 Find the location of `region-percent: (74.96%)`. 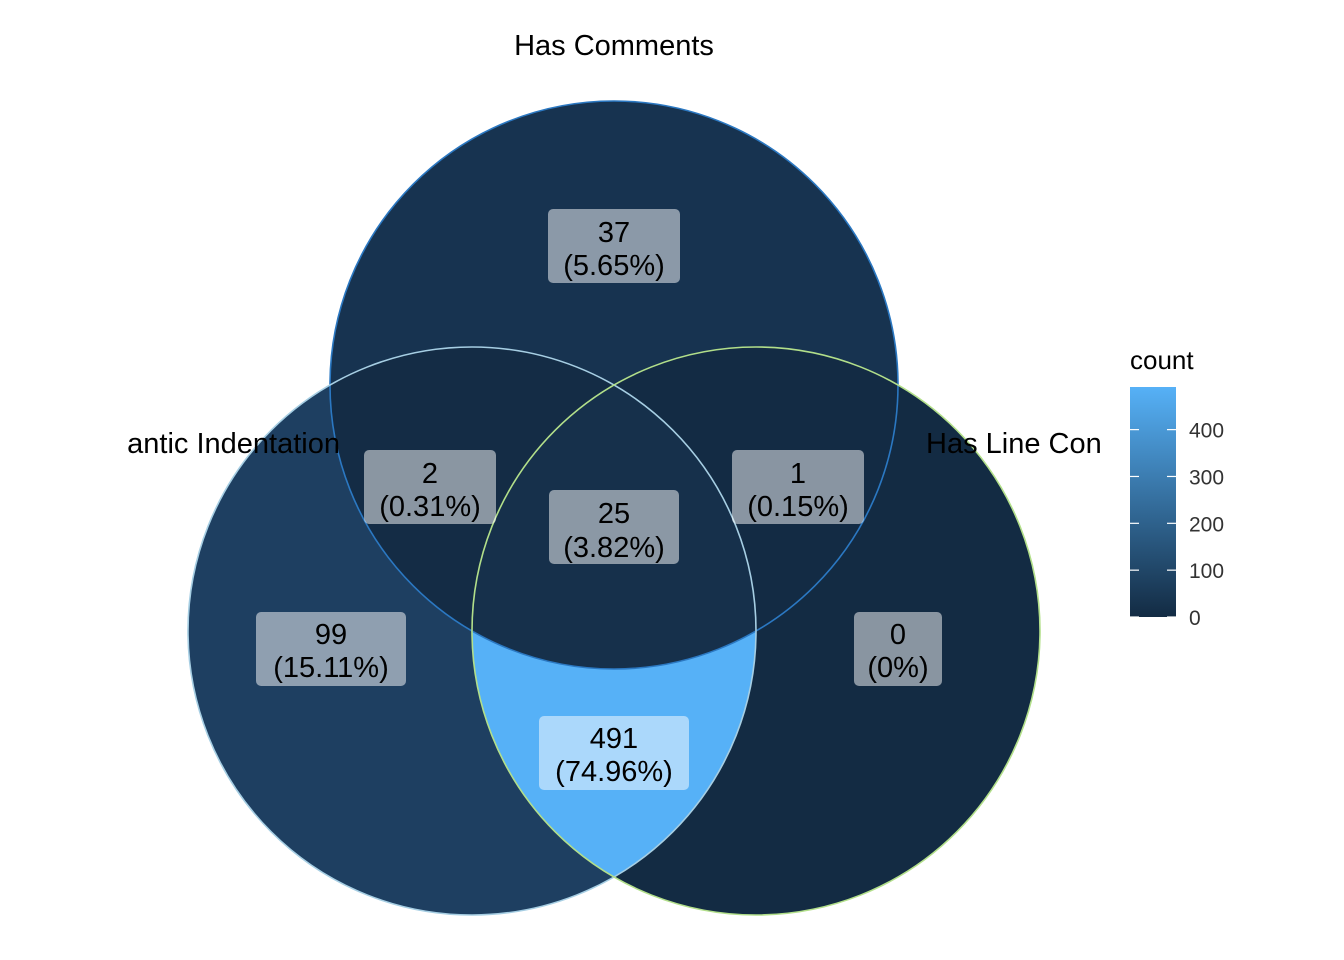

region-percent: (74.96%) is located at coordinates (614, 772).